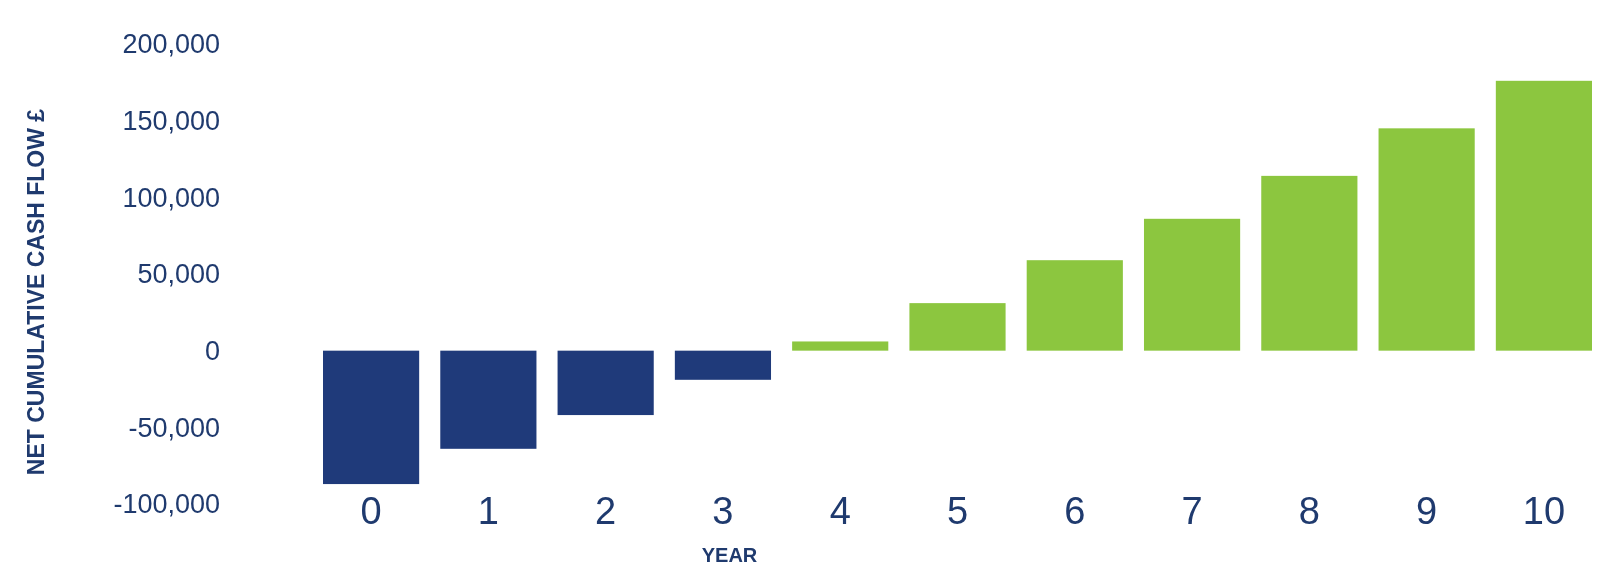 The width and height of the screenshot is (1604, 574). Describe the element at coordinates (729, 555) in the screenshot. I see `x-axis-title: YEAR` at that location.